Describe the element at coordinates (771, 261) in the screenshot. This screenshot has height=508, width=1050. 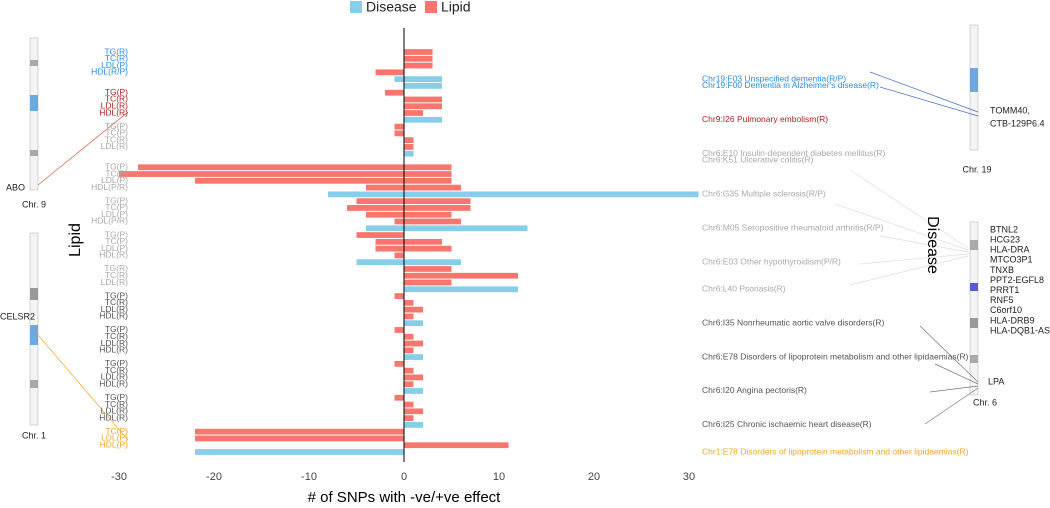
I see `disease-label: Chr6:E03 Other hypothyroidism(P/R)` at that location.